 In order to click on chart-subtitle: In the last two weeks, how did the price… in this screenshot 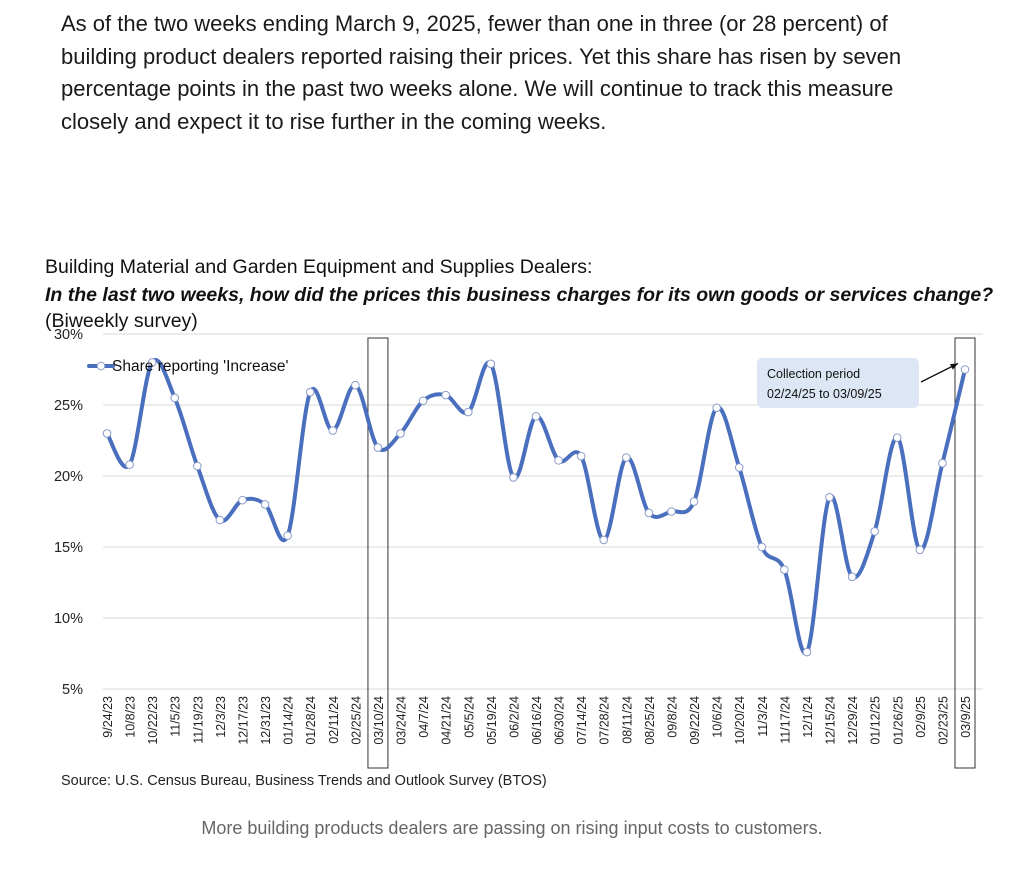, I will do `click(525, 308)`.